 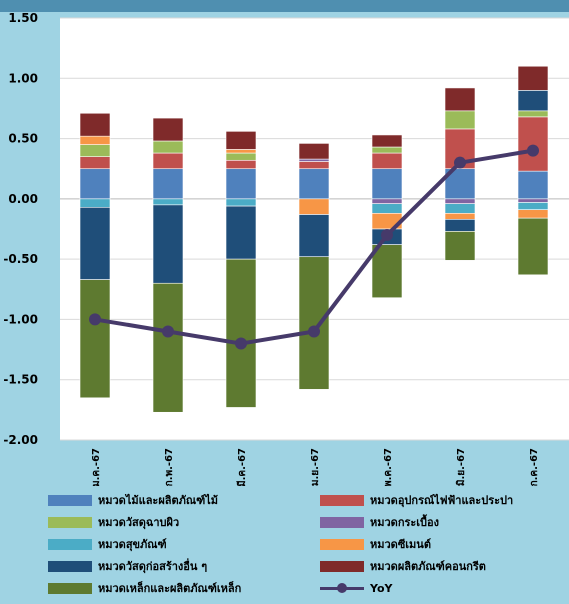 I want to click on bar-segment-s7-c2, so click(x=241, y=140).